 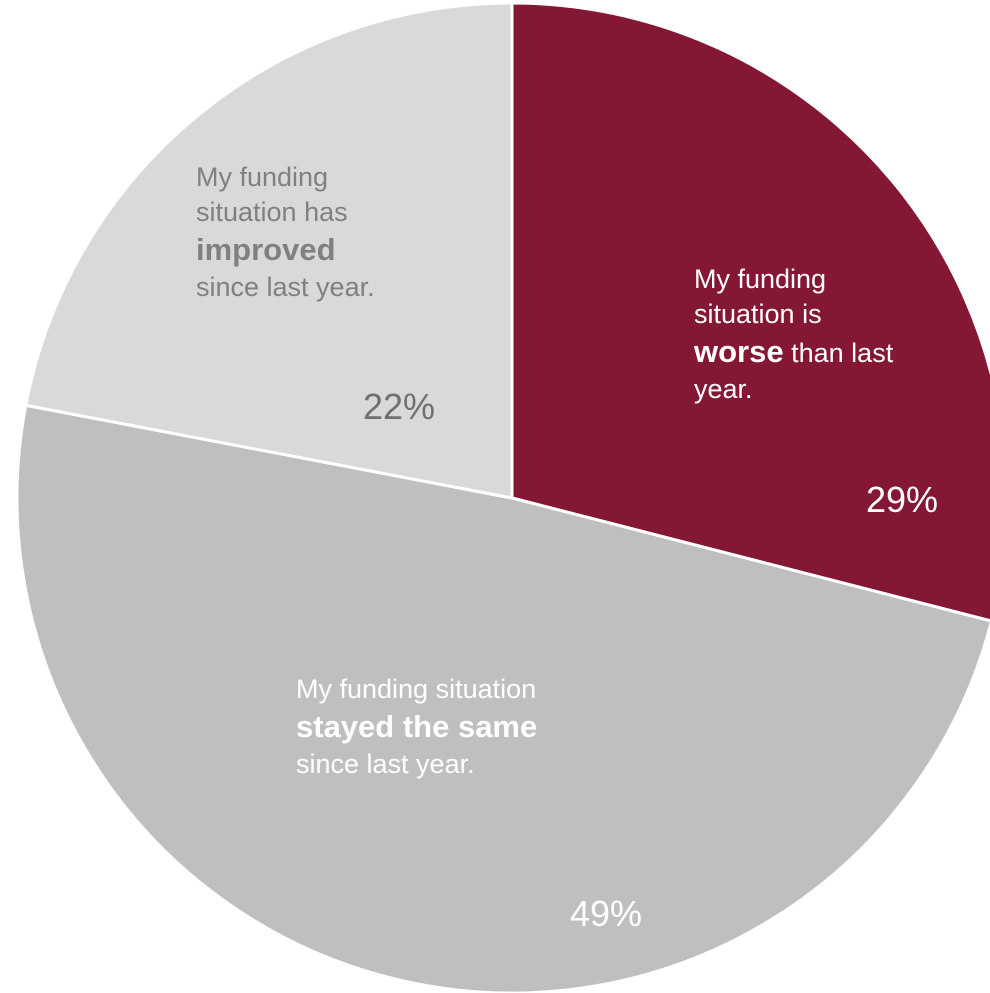 I want to click on slice-label-worse-bold: worse, so click(x=739, y=352).